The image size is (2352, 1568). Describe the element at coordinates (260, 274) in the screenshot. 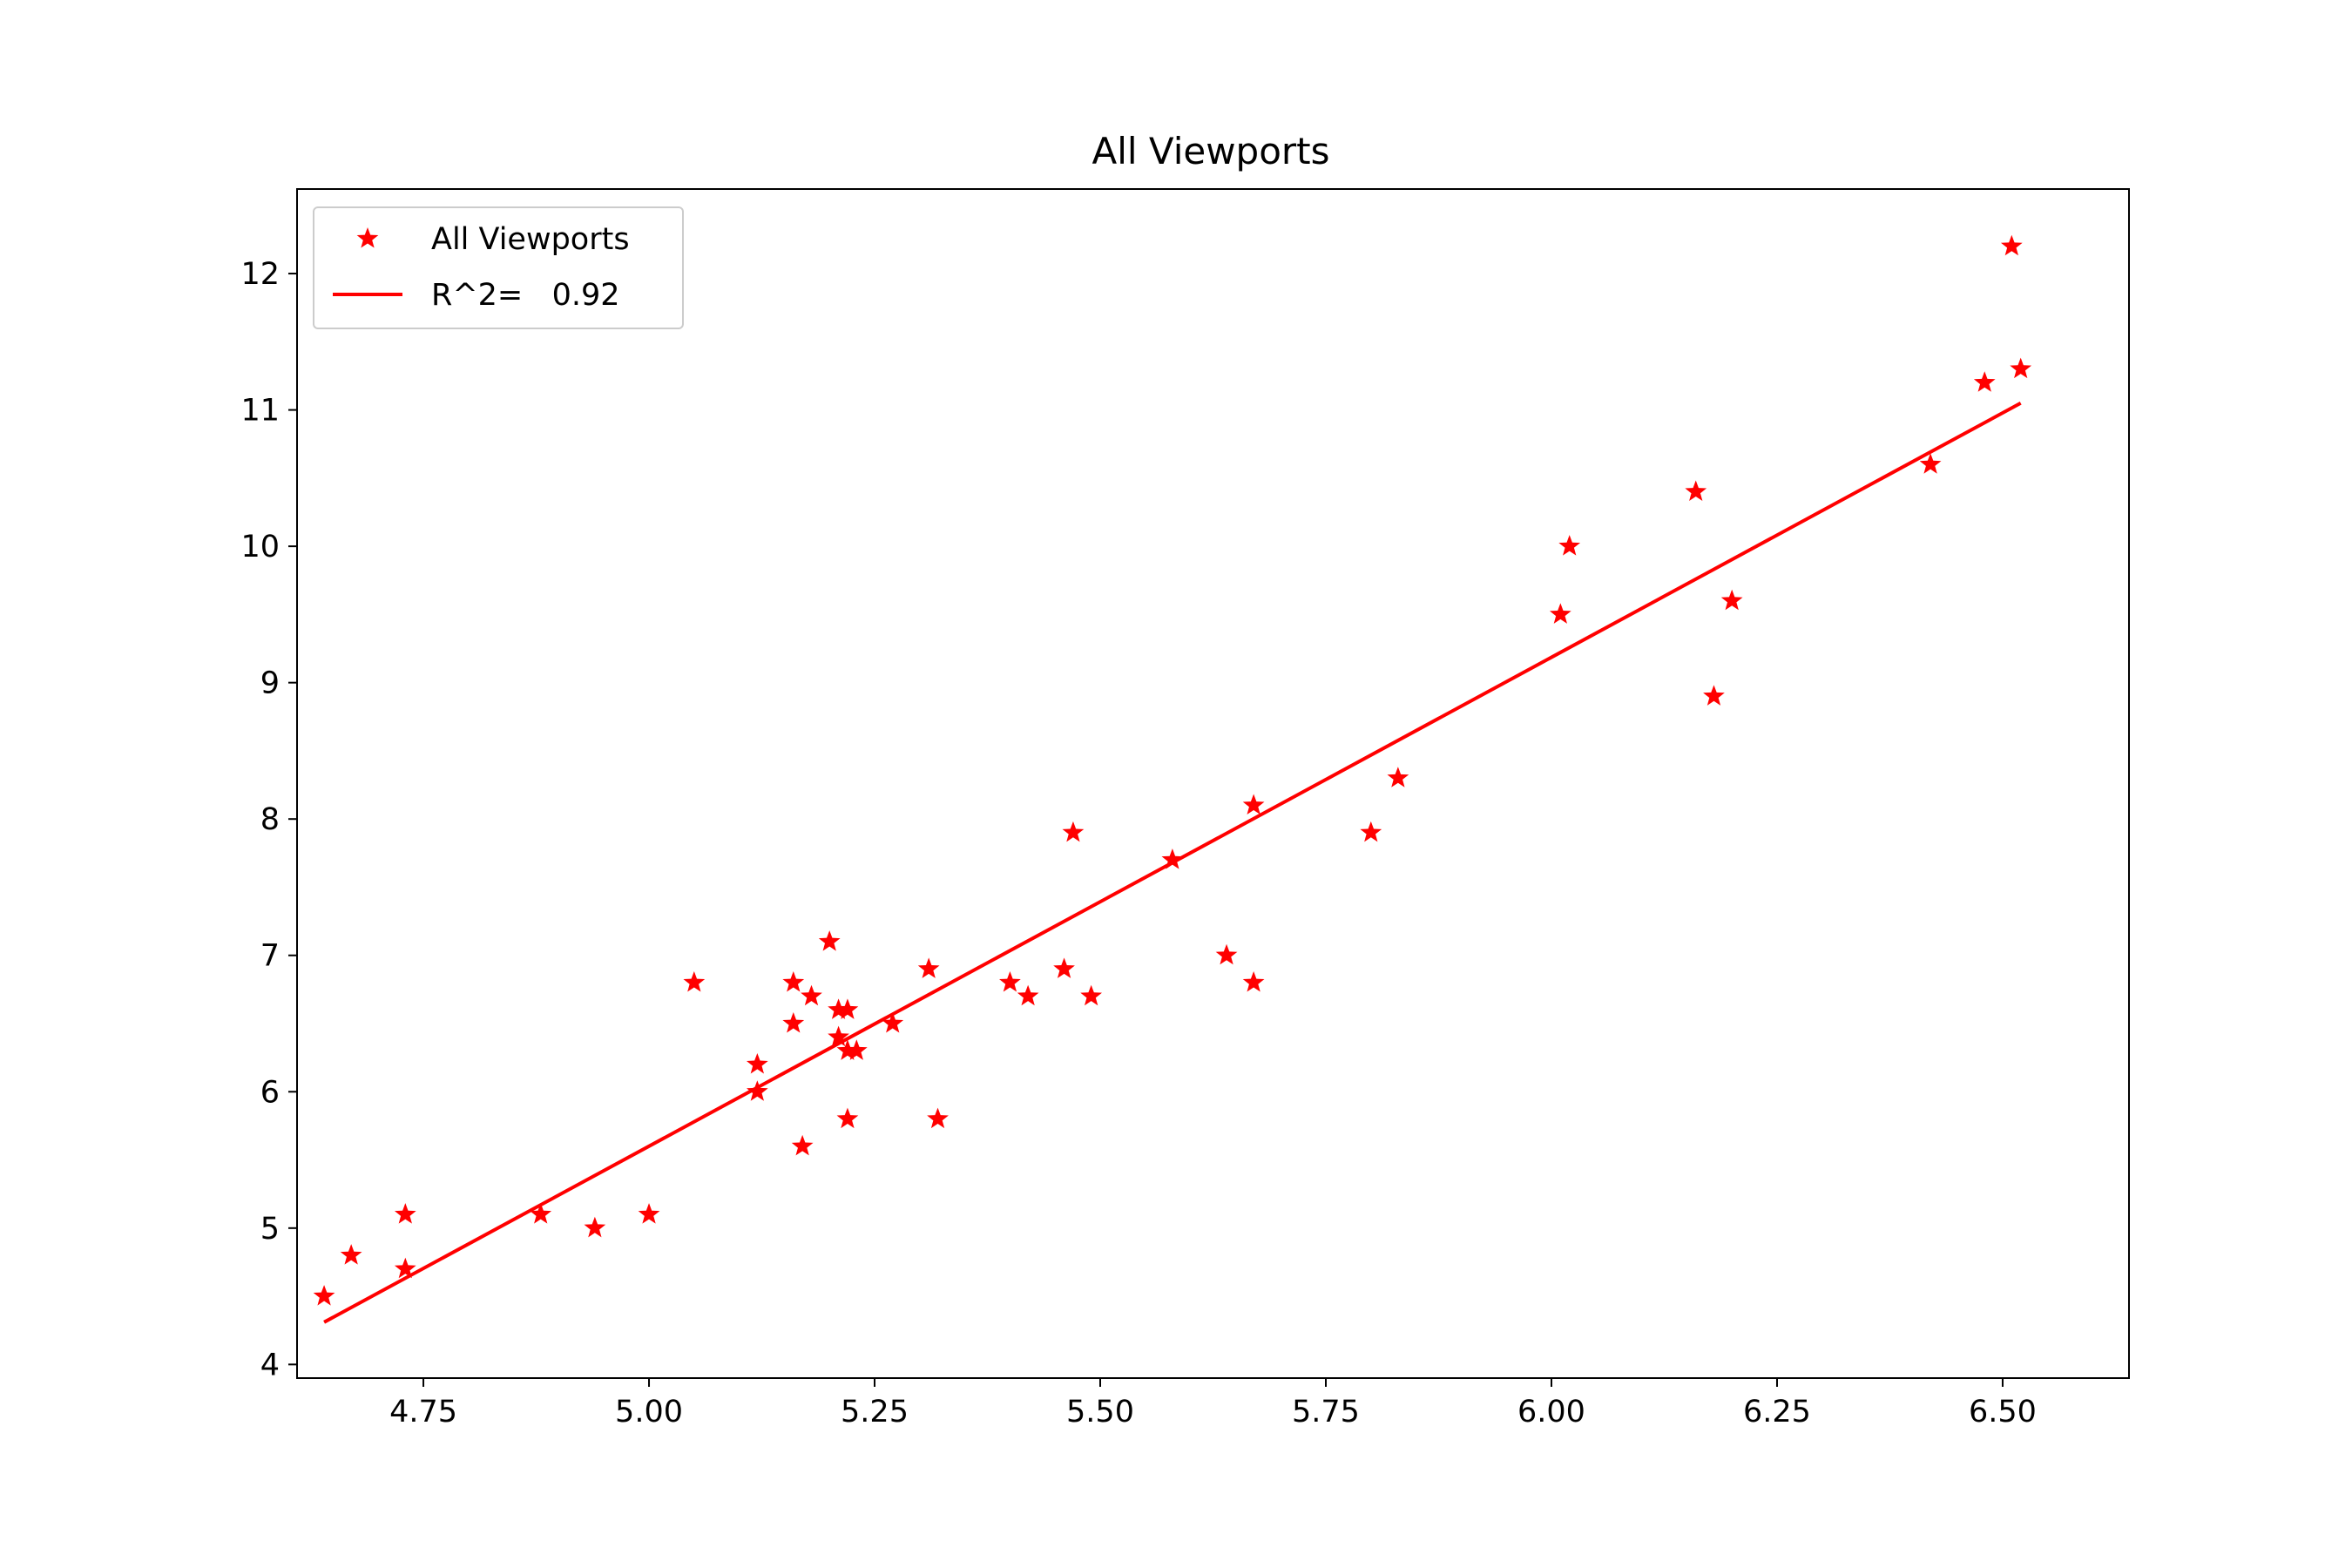

I see `y-tick-label: 12` at that location.